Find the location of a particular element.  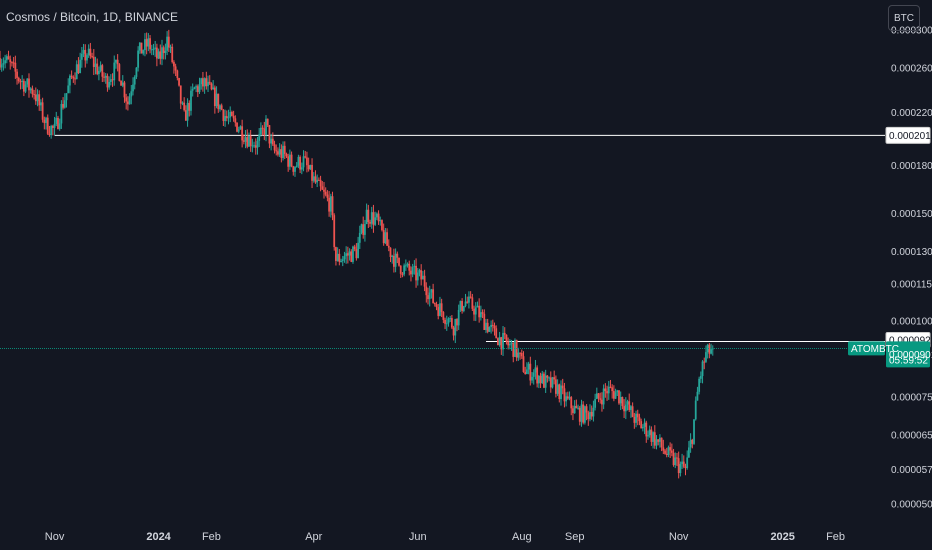

time-axis: Nov 2024 Feb Apr Jun Aug Sep Nov 2025 Feb is located at coordinates (445, 537).